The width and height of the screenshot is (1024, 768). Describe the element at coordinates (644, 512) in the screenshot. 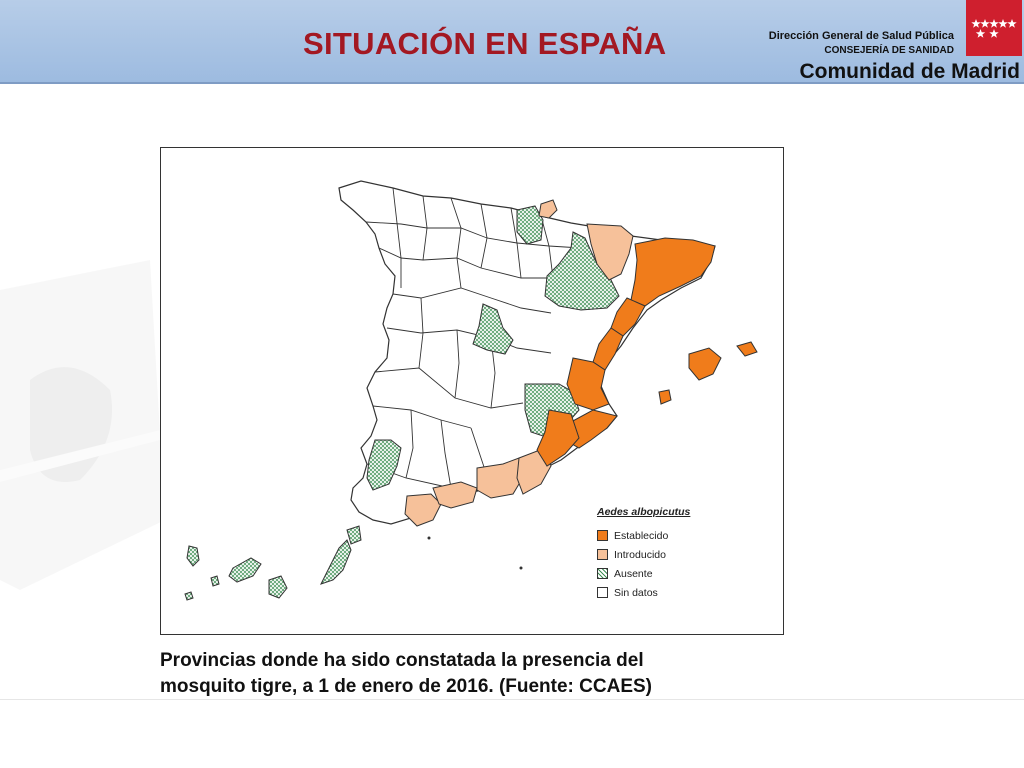

I see `legend-title: Aedes albopicutus` at that location.